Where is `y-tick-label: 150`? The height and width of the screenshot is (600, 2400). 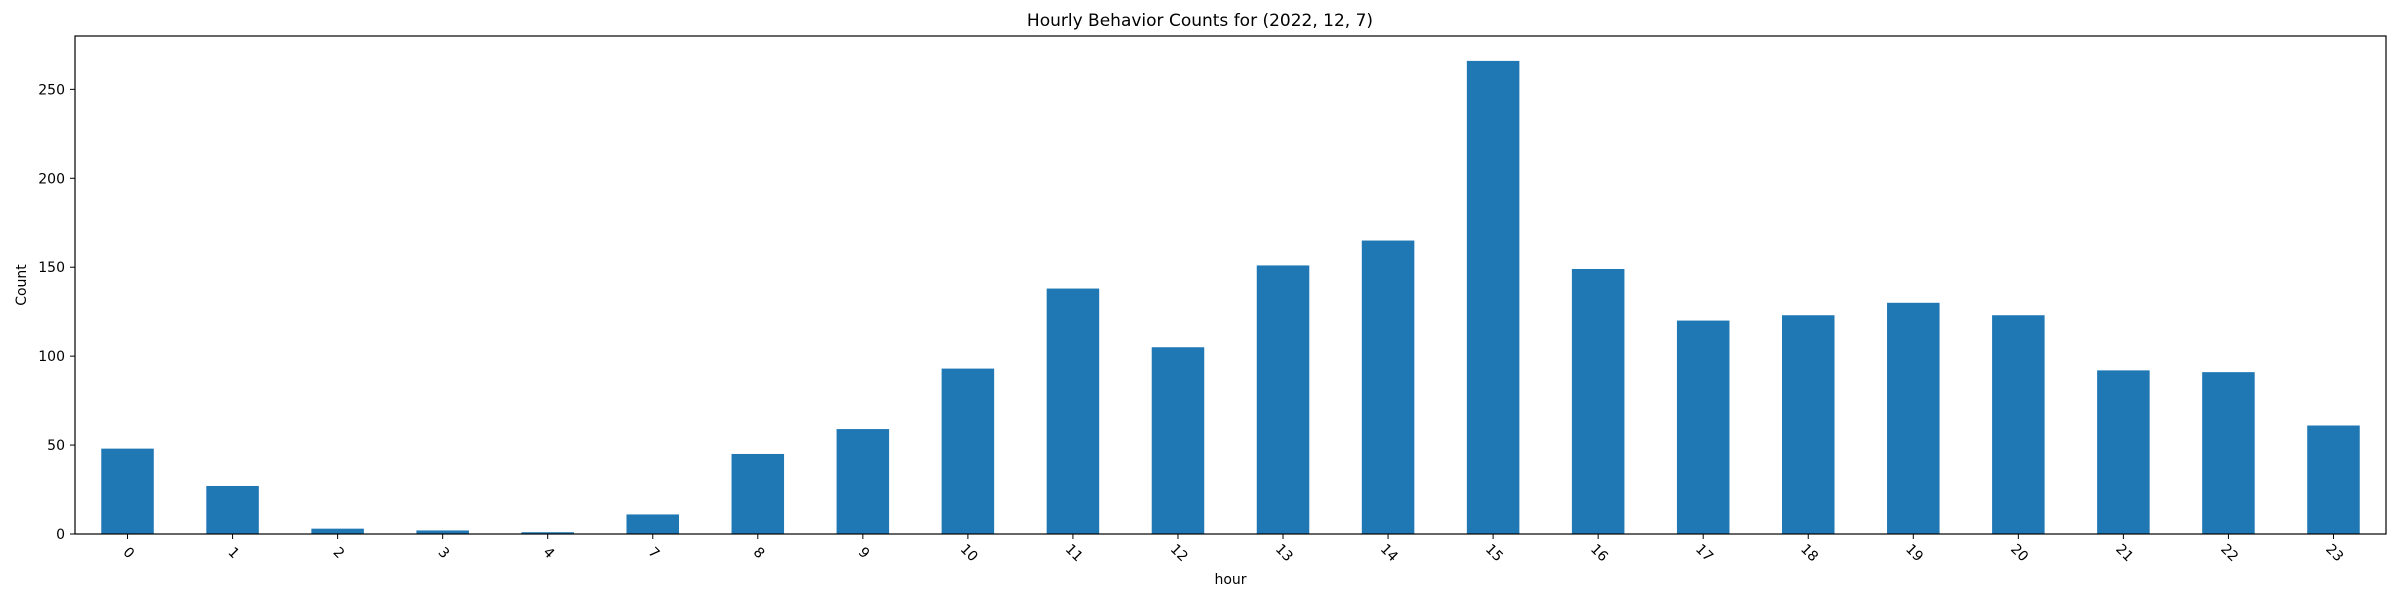 y-tick-label: 150 is located at coordinates (51, 268).